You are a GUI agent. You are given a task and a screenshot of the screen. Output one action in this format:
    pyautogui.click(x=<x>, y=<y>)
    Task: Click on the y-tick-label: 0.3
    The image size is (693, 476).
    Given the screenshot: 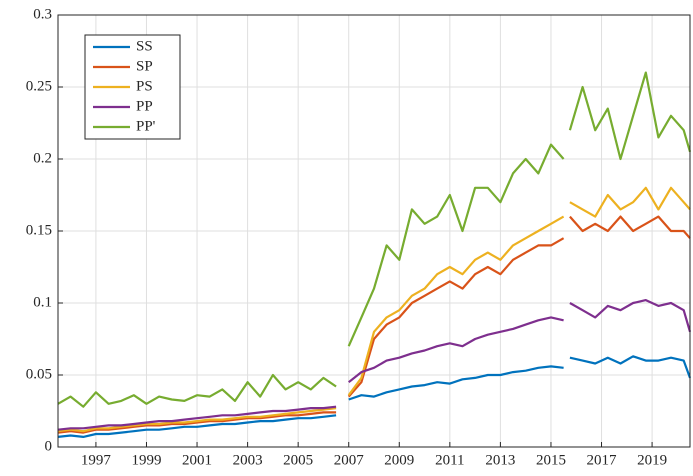 What is the action you would take?
    pyautogui.click(x=42, y=14)
    